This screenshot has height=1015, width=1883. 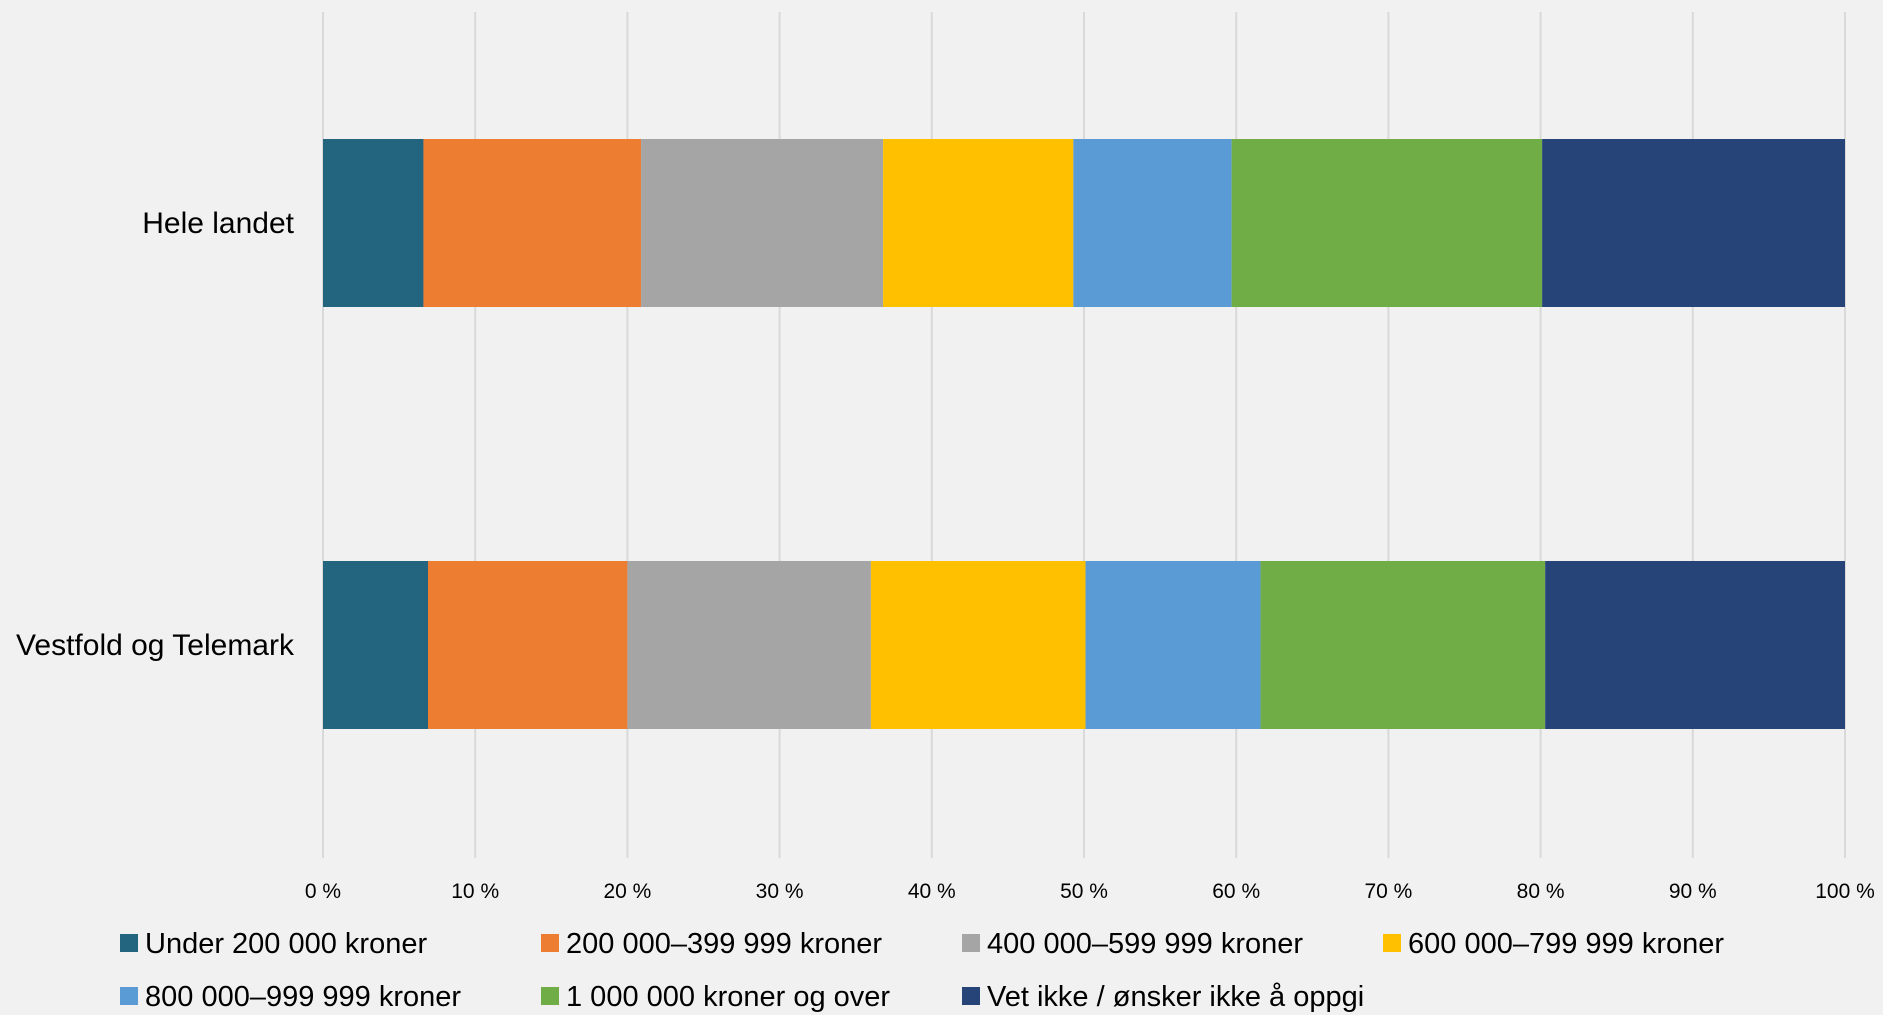 I want to click on category-labels: Hele landet Vestfold og Telemark, so click(x=155, y=434).